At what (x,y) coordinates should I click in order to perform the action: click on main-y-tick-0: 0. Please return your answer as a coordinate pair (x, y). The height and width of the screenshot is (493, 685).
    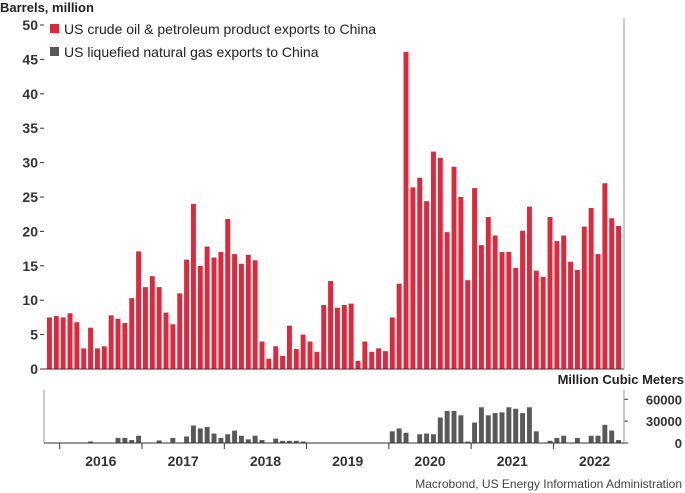
    Looking at the image, I should click on (34, 369).